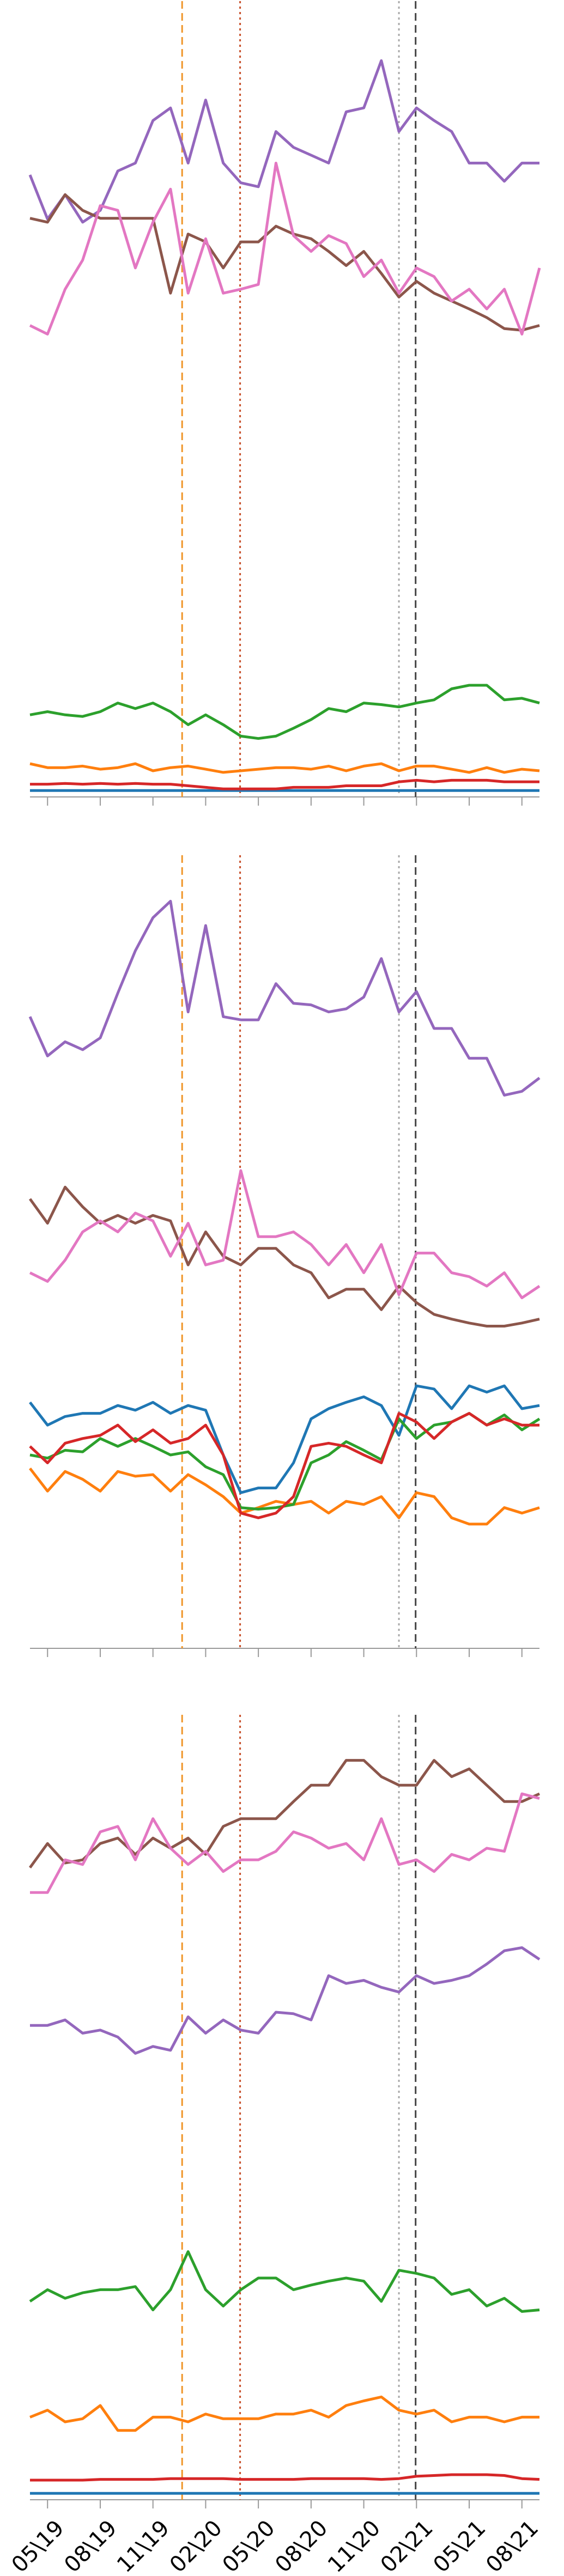 This screenshot has width=564, height=2576. What do you see at coordinates (249, 2546) in the screenshot?
I see `x-tick-label: 05\20` at bounding box center [249, 2546].